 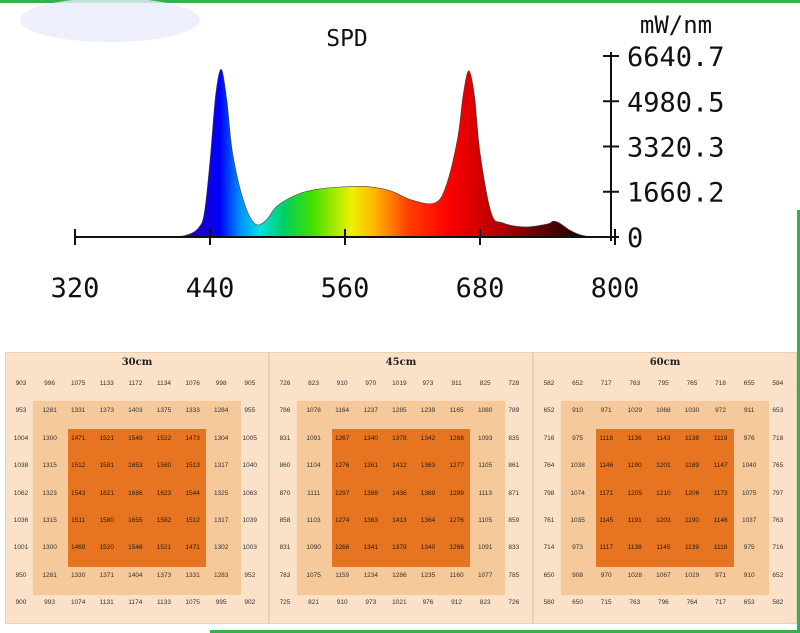 What do you see at coordinates (21, 603) in the screenshot?
I see `ppfd-cell: 900` at bounding box center [21, 603].